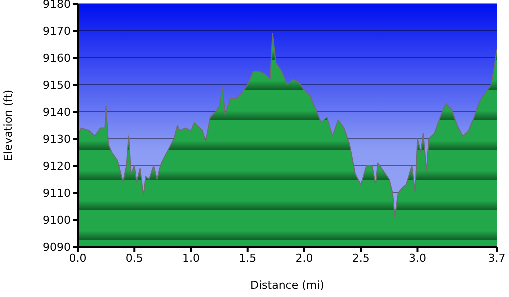 The image size is (509, 297). What do you see at coordinates (8, 126) in the screenshot?
I see `y-axis-title: Elevation (ft)` at bounding box center [8, 126].